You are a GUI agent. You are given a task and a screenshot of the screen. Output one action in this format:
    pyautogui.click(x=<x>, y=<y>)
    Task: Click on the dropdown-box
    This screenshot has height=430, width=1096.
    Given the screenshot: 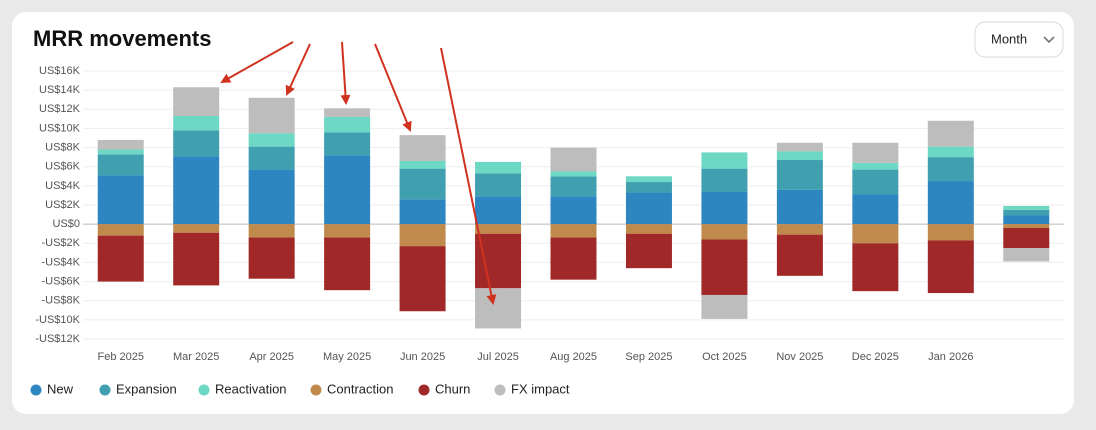 What is the action you would take?
    pyautogui.click(x=1019, y=39)
    